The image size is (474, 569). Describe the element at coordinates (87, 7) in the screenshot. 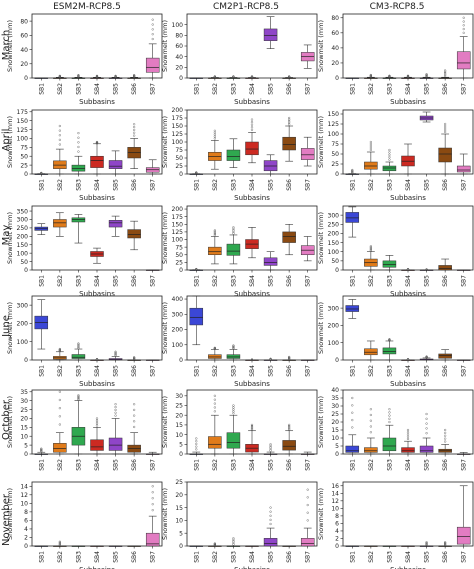

I see `column-title-esm2m: ESM2M-RCP8.5` at that location.